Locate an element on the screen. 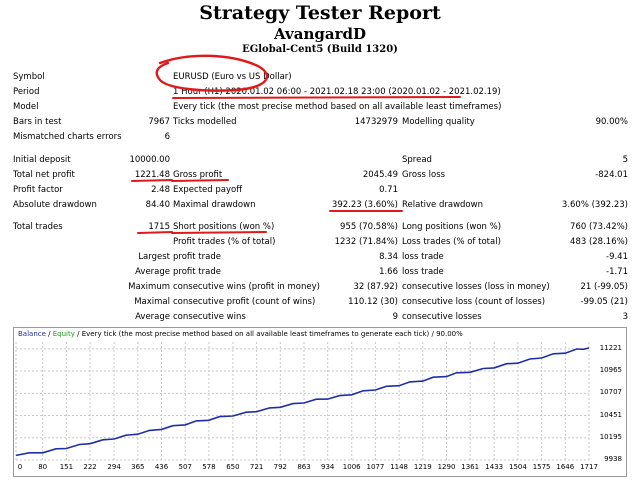 The width and height of the screenshot is (640, 480). abs-dd-value: 84.40 is located at coordinates (157, 205).